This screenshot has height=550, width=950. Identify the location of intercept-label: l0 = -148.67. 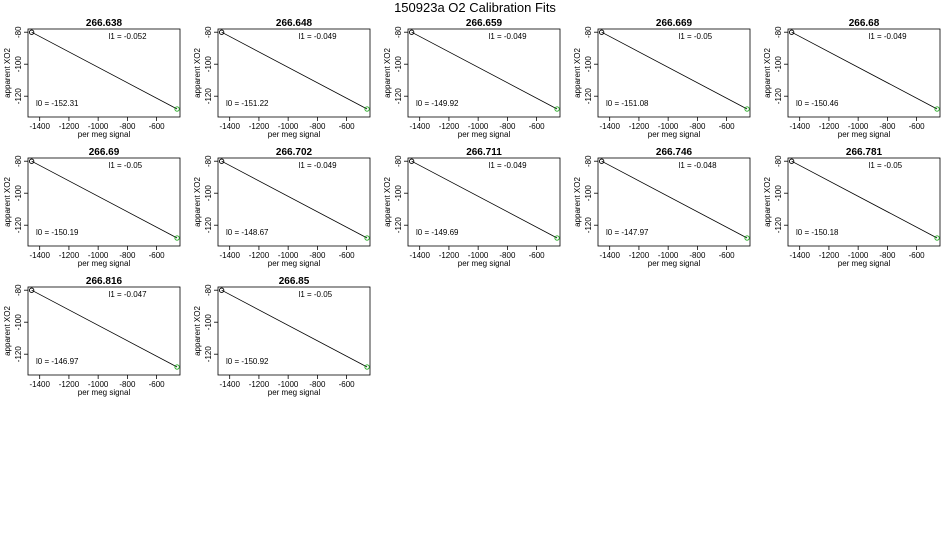
(247, 232).